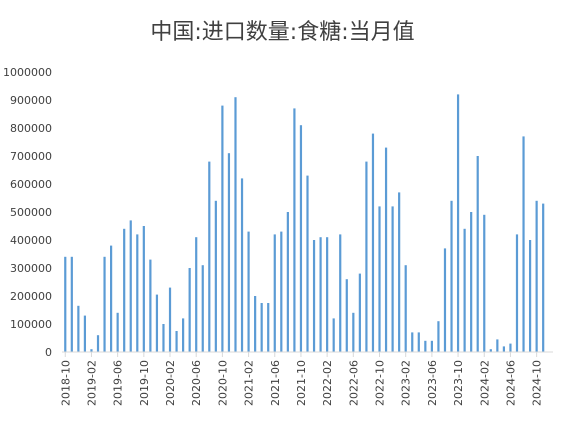 The width and height of the screenshot is (565, 437). Describe the element at coordinates (48, 352) in the screenshot. I see `y-tick-label: 0` at that location.